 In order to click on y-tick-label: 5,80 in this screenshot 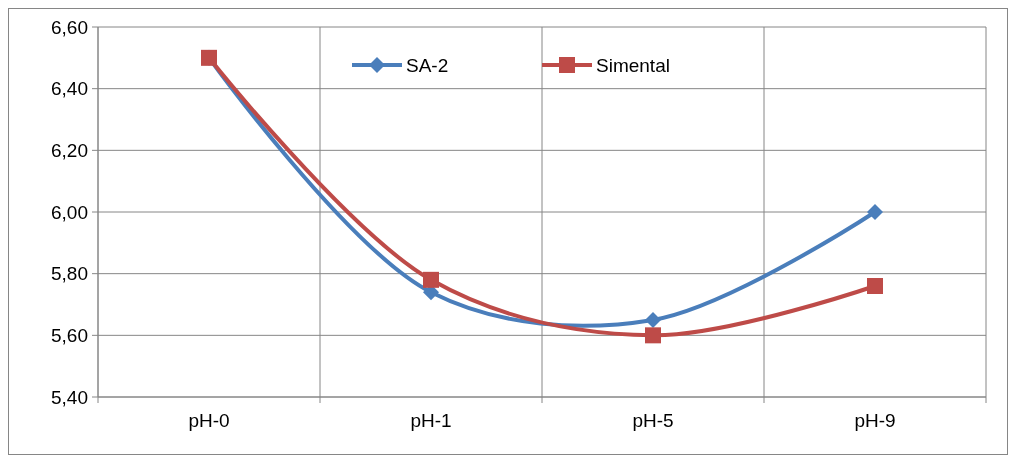, I will do `click(69, 274)`.